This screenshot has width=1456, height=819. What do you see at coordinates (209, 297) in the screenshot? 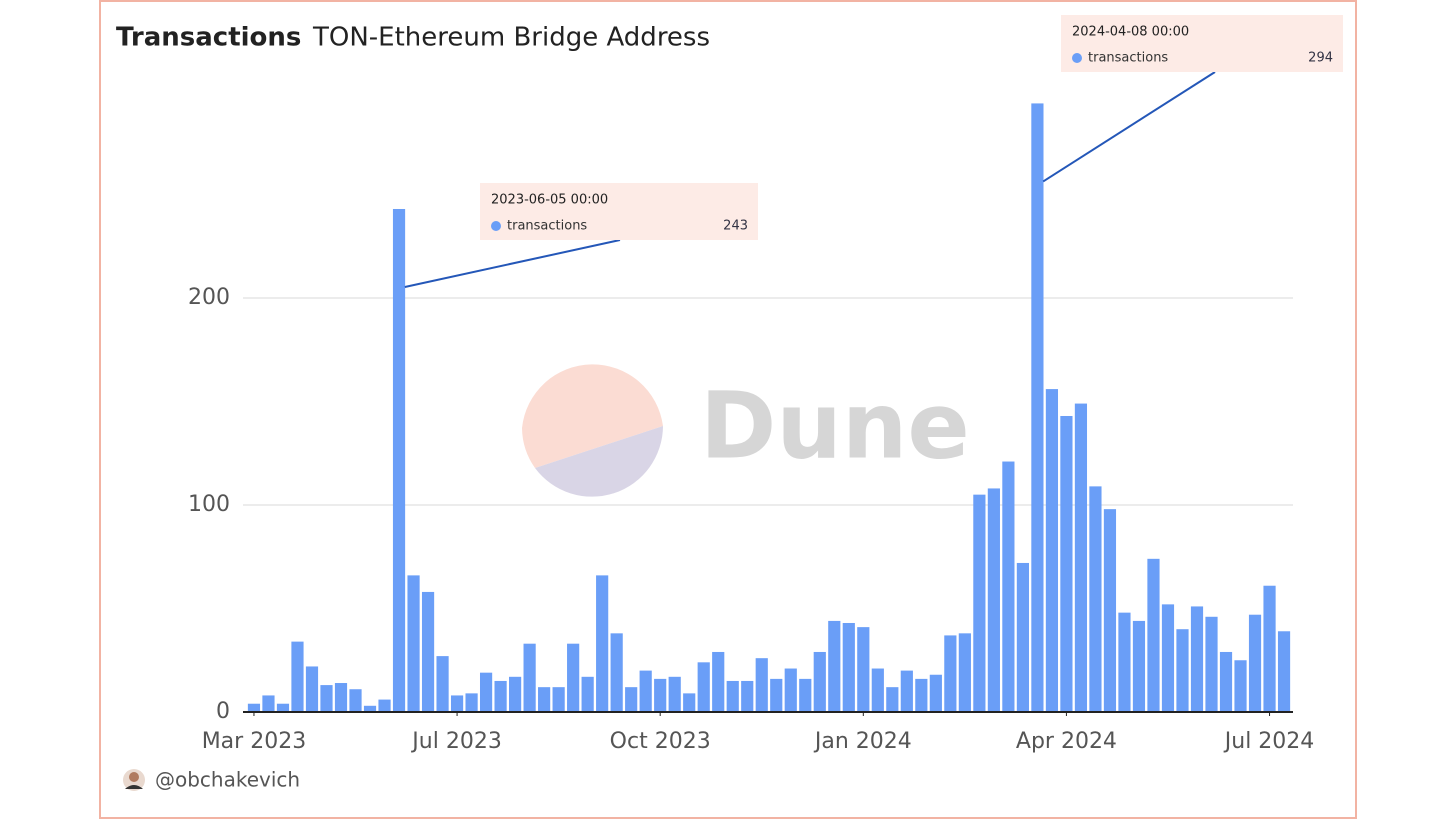
I see `y-tick-label: 200` at bounding box center [209, 297].